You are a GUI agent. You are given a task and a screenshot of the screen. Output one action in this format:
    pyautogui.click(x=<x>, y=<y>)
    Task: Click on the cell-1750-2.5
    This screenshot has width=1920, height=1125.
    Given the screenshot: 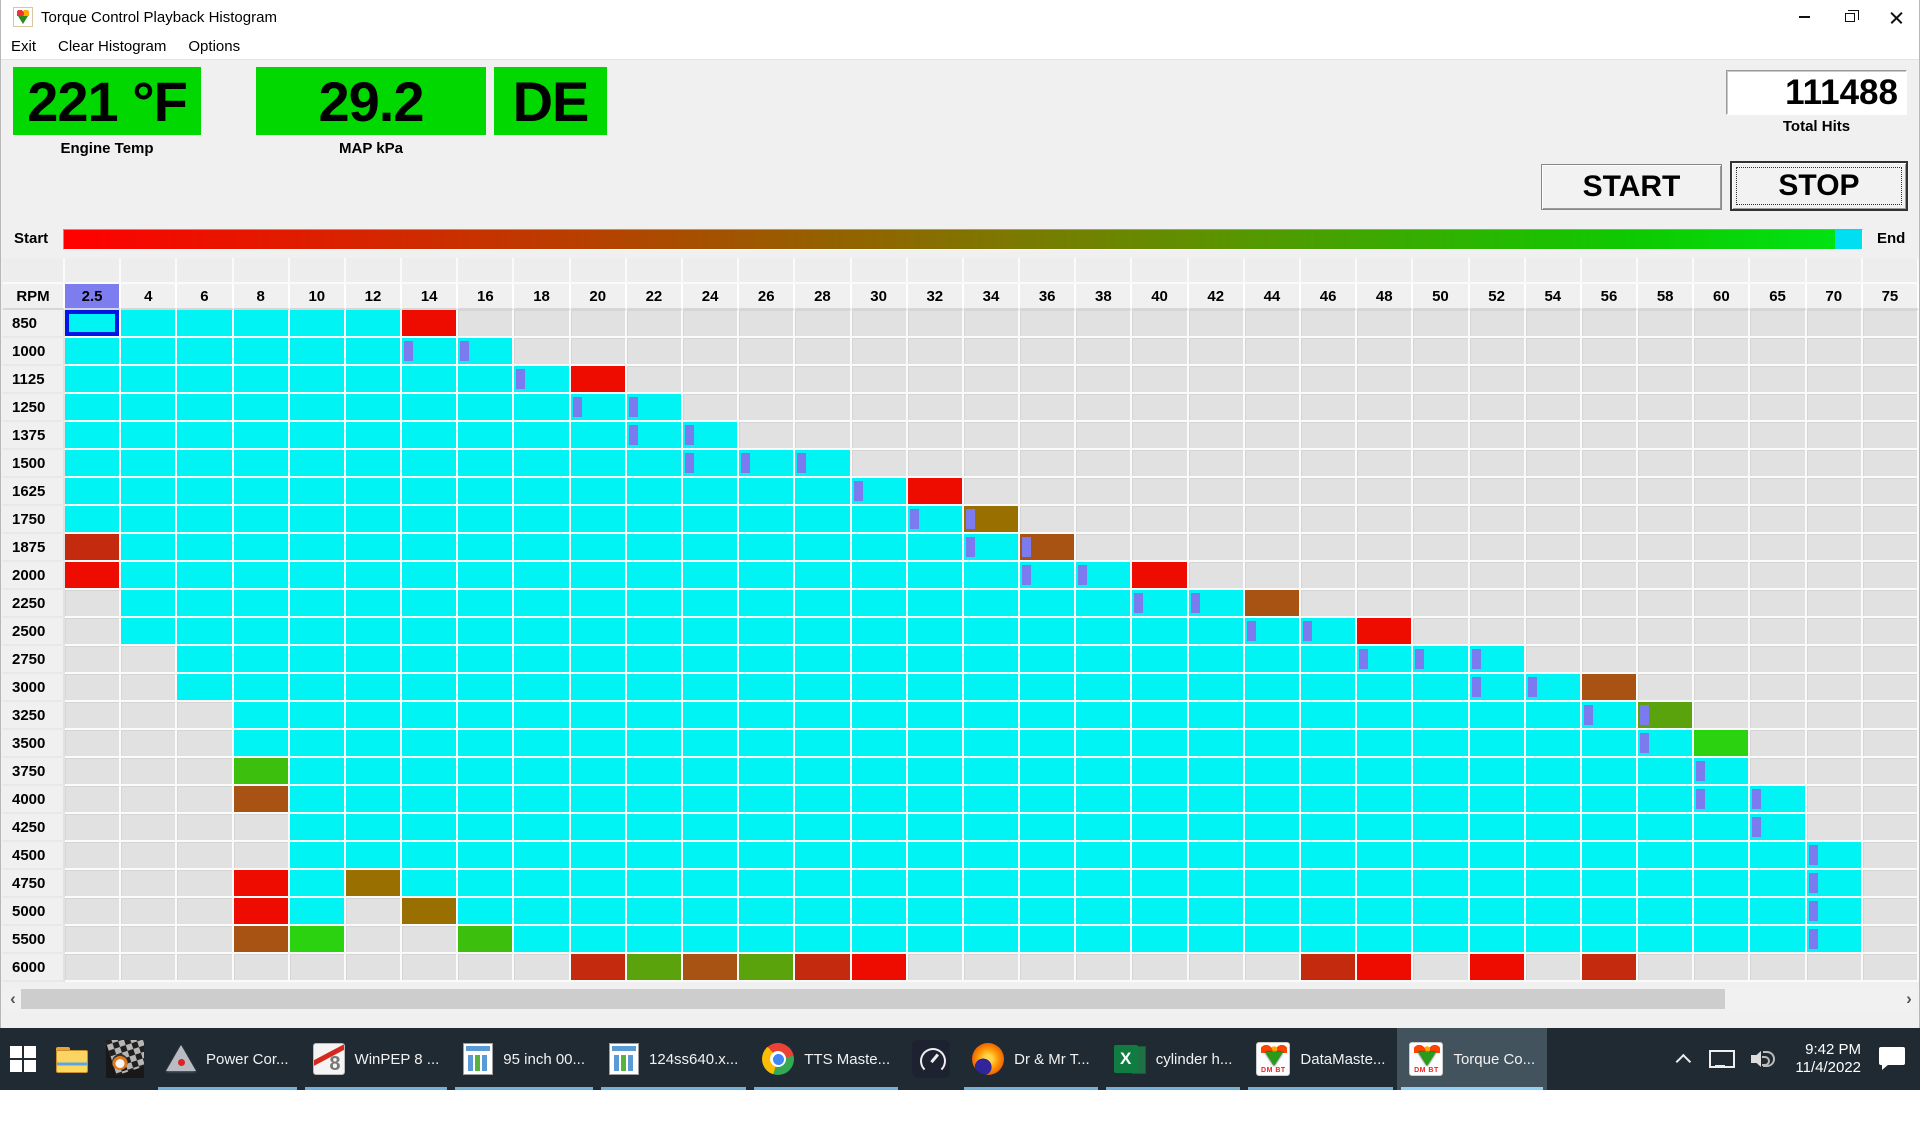 What is the action you would take?
    pyautogui.click(x=93, y=520)
    